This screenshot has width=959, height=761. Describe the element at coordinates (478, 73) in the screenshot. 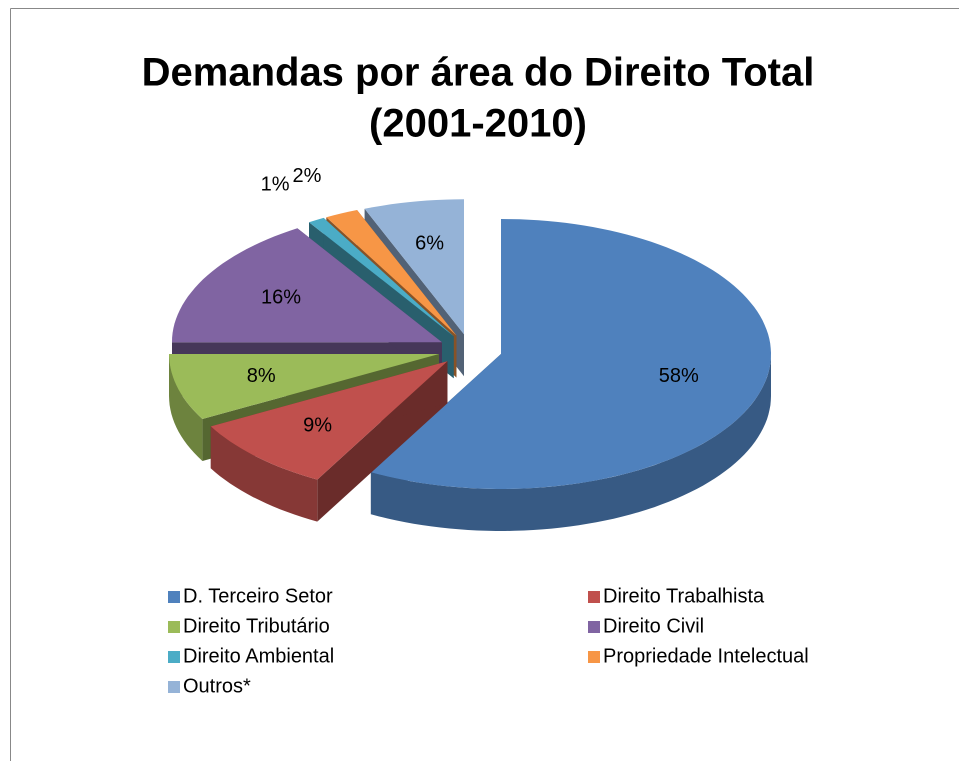

I see `chart-title: Demandas por área do Direito Total` at that location.